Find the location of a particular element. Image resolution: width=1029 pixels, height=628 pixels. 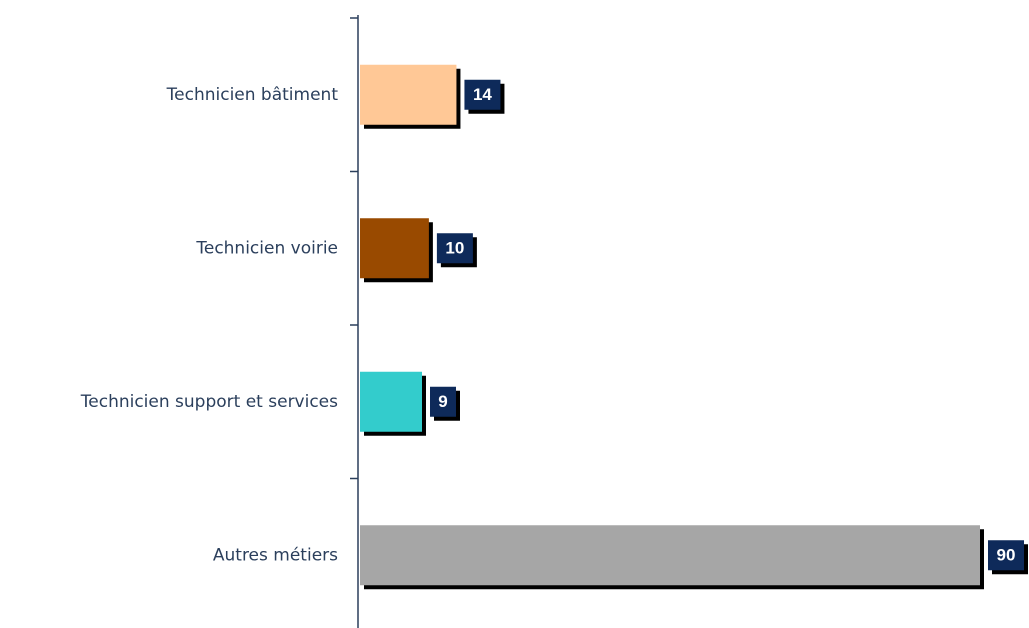

category-label: Technicien voirie is located at coordinates (266, 248).